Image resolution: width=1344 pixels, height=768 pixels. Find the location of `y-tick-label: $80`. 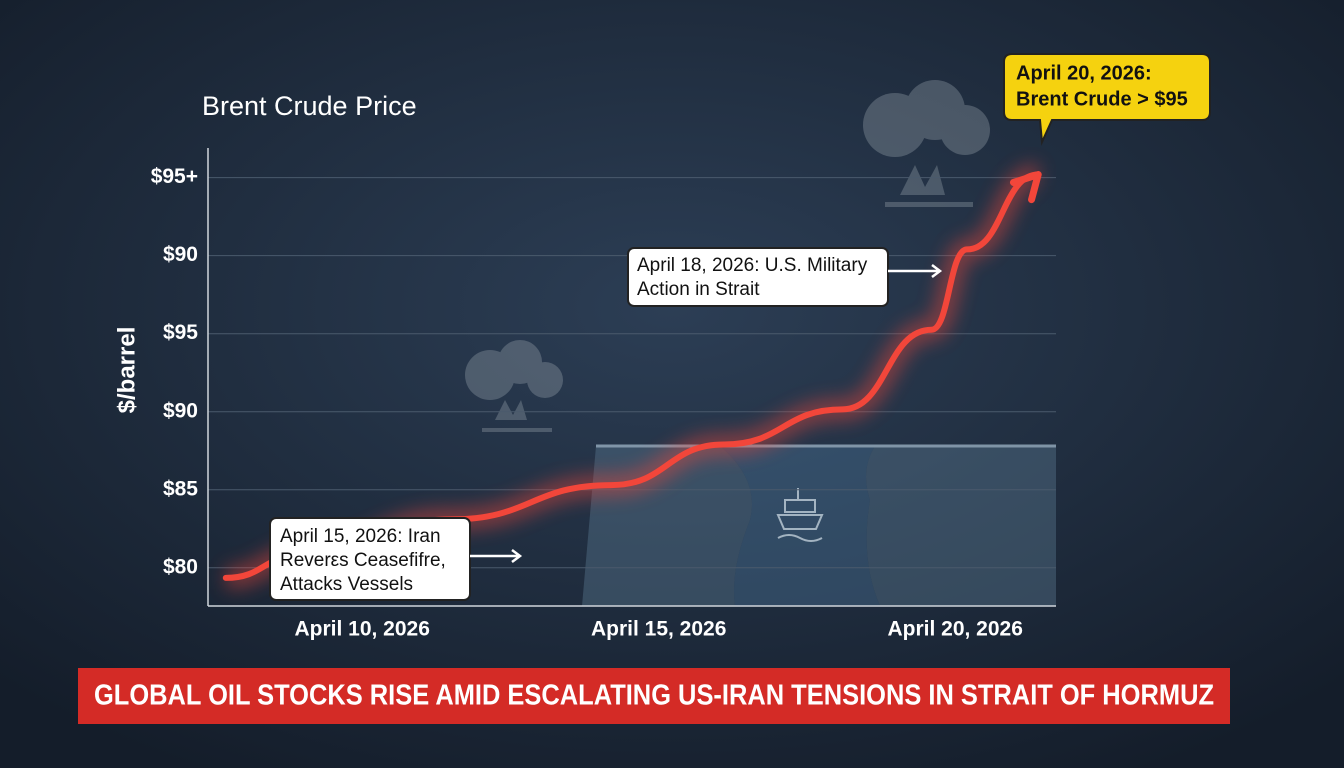

y-tick-label: $80 is located at coordinates (180, 566).